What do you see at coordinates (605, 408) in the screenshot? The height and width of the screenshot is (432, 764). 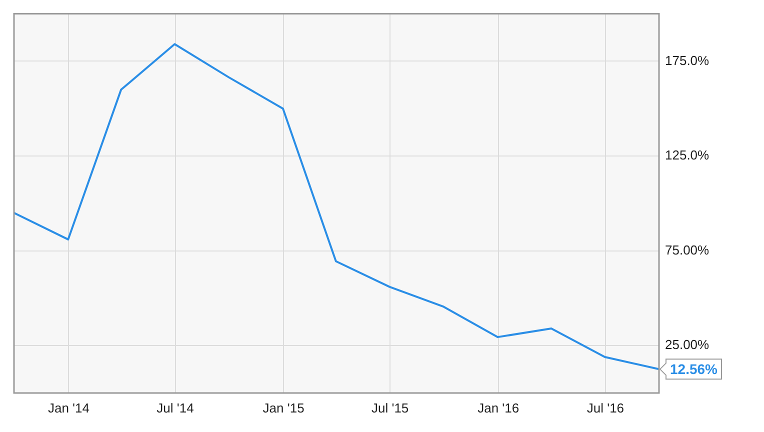 I see `x-tick-label: Jul '16` at bounding box center [605, 408].